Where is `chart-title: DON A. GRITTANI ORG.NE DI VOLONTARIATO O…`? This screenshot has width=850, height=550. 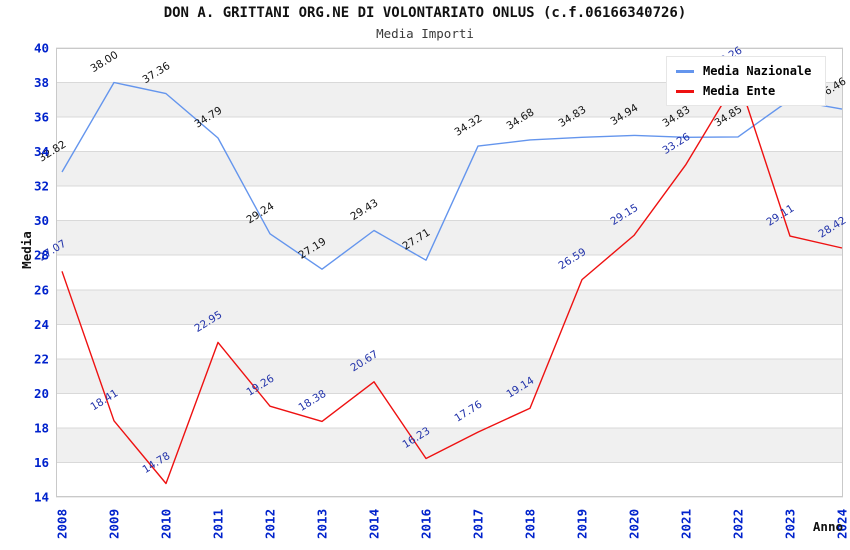 chart-title: DON A. GRITTANI ORG.NE DI VOLONTARIATO O… is located at coordinates (425, 13).